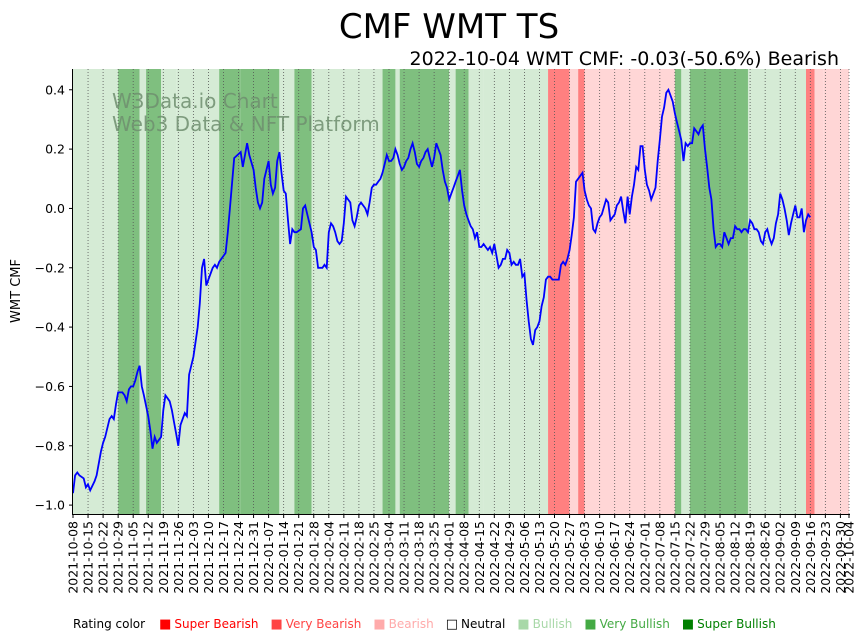 The width and height of the screenshot is (867, 641). What do you see at coordinates (109, 624) in the screenshot?
I see `legend-title: Rating color` at bounding box center [109, 624].